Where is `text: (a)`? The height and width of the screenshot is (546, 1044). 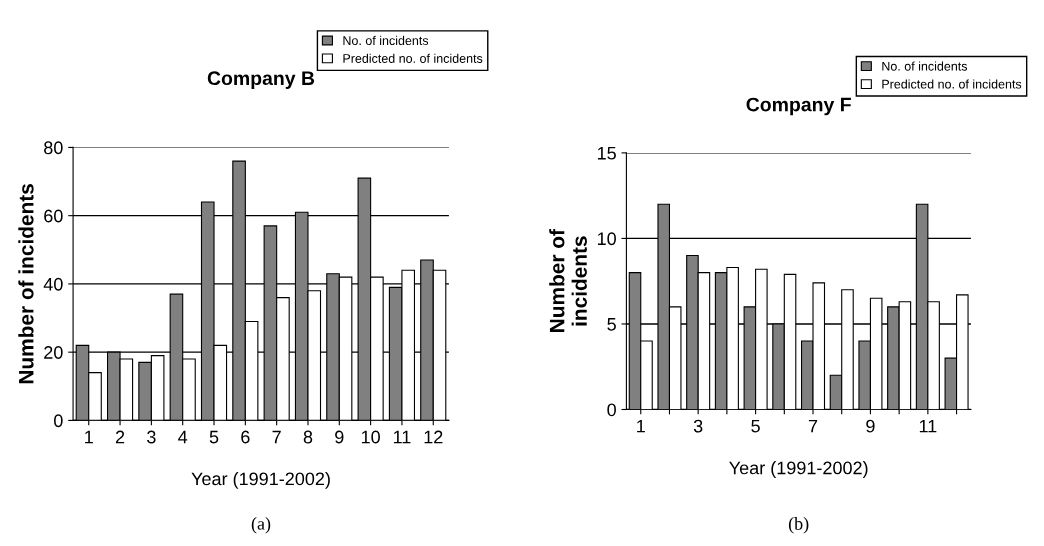
text: (a) is located at coordinates (261, 525).